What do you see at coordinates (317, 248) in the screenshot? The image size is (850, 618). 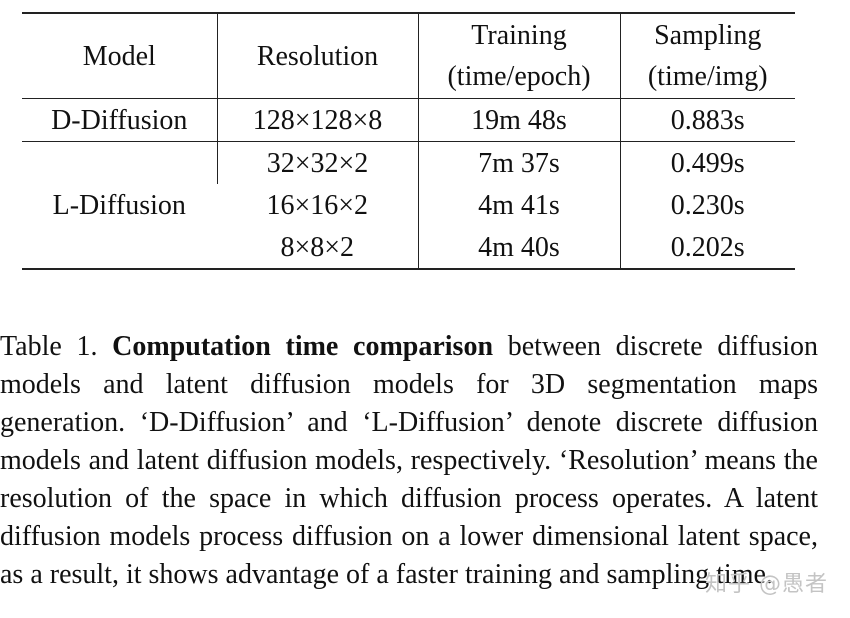 I see `resolution-cell: 8×8×2` at bounding box center [317, 248].